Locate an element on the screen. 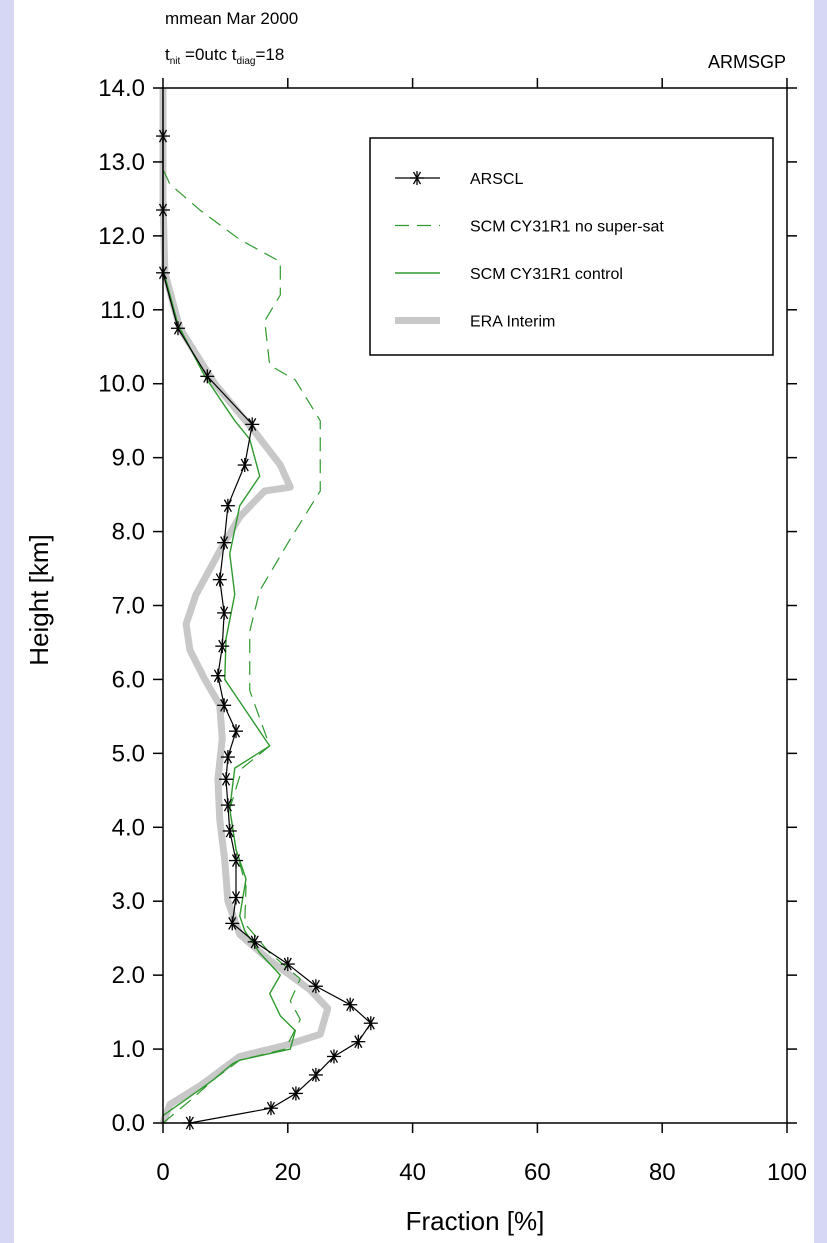  subtitle-part: diag is located at coordinates (246, 61).